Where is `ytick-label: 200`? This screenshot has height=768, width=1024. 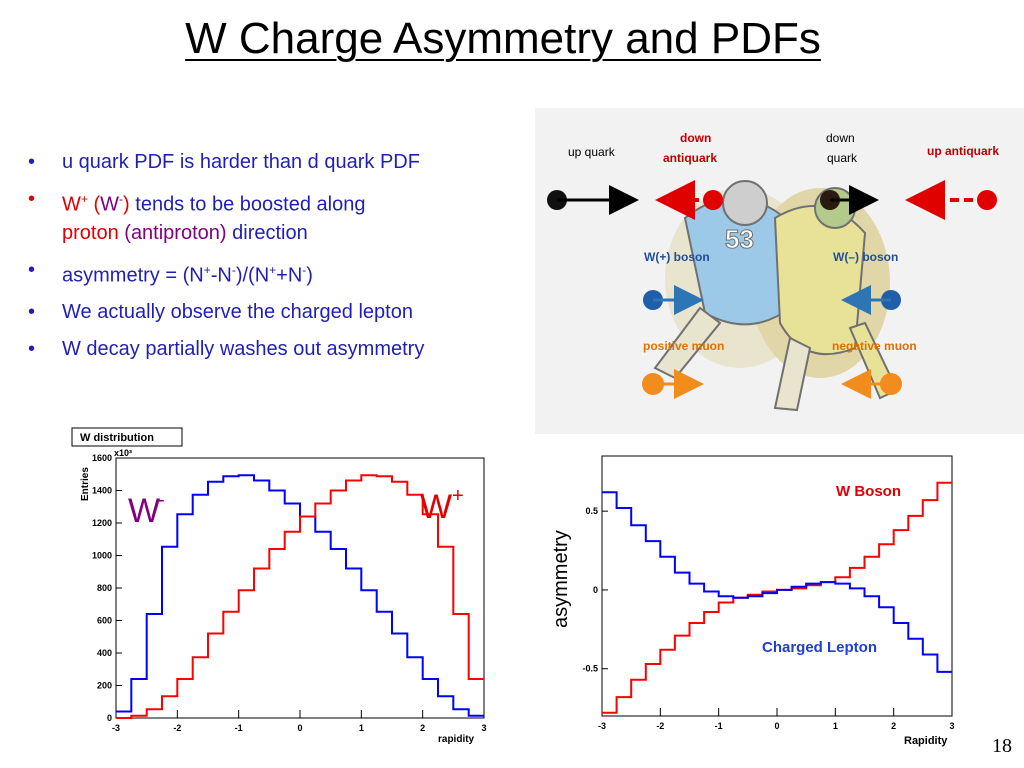 ytick-label: 200 is located at coordinates (104, 686).